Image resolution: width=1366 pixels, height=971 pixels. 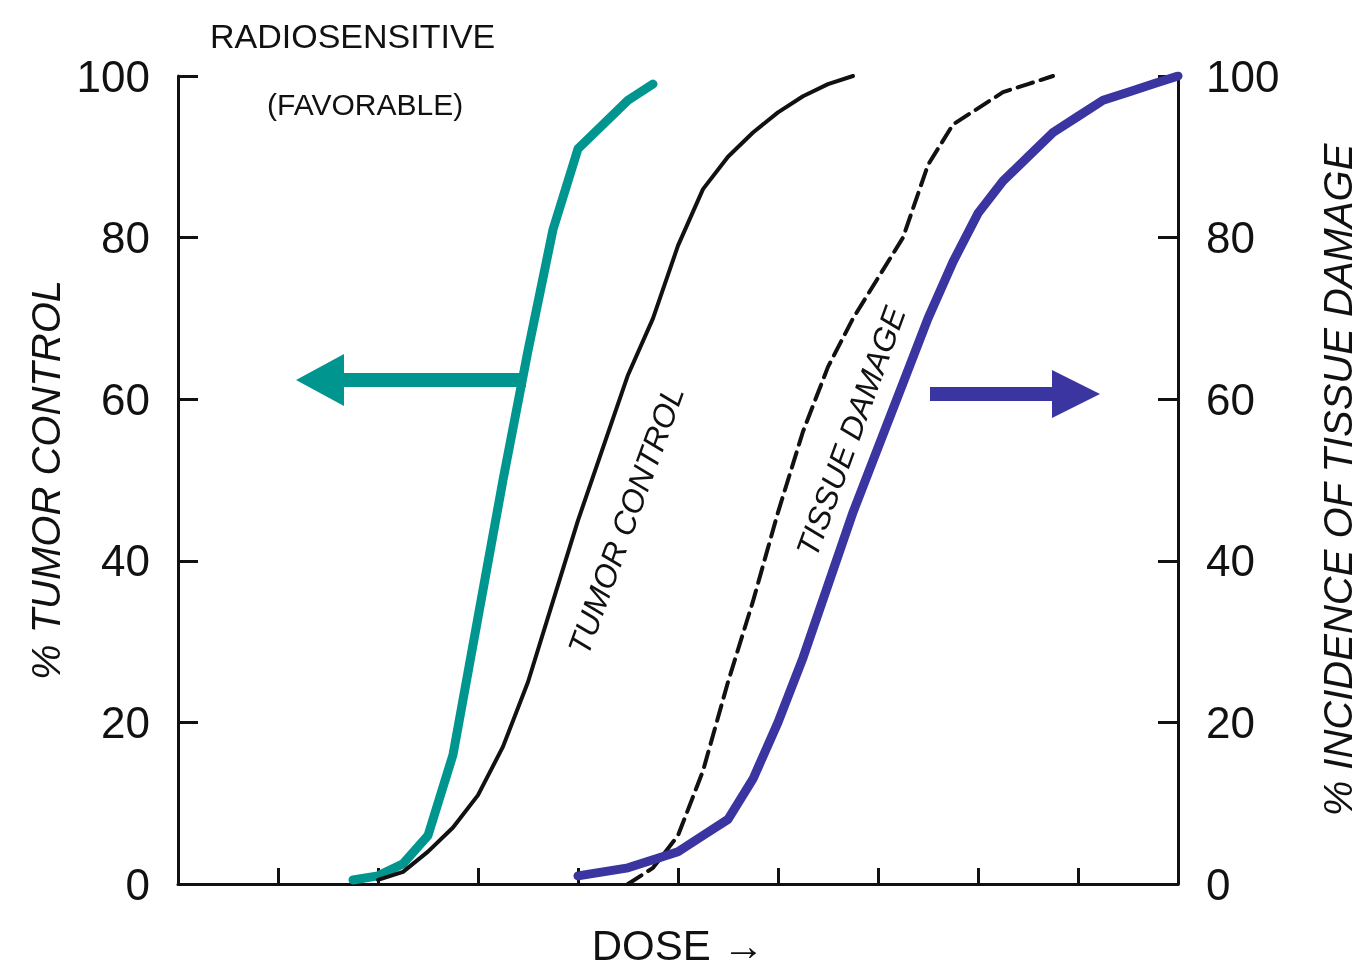 What do you see at coordinates (365, 104) in the screenshot?
I see `chart-subtitle: (FAVORABLE)` at bounding box center [365, 104].